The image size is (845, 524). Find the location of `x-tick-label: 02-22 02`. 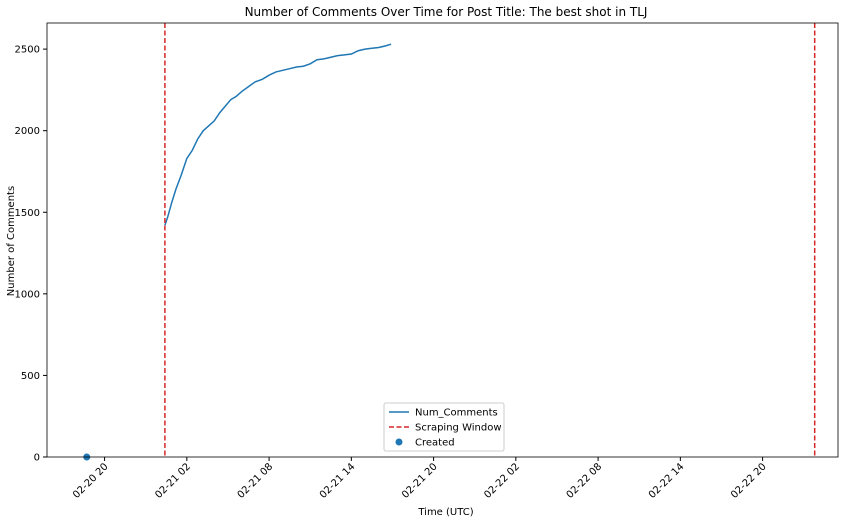

x-tick-label: 02-22 02 is located at coordinates (502, 481).